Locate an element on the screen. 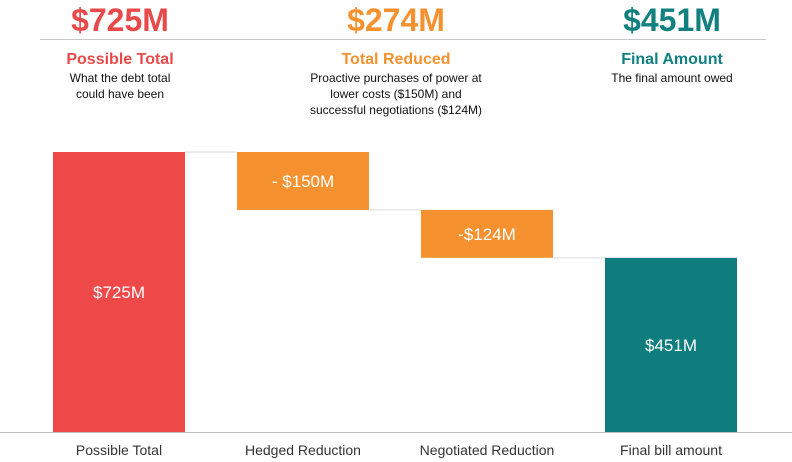 Image resolution: width=792 pixels, height=462 pixels. stat-value: $725M is located at coordinates (120, 20).